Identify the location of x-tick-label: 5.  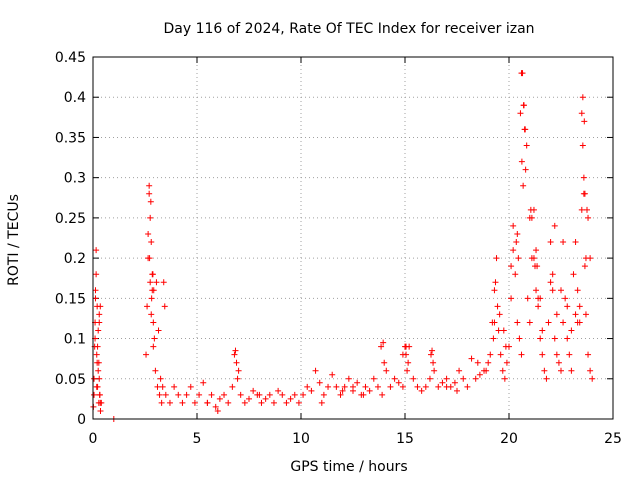
(197, 439).